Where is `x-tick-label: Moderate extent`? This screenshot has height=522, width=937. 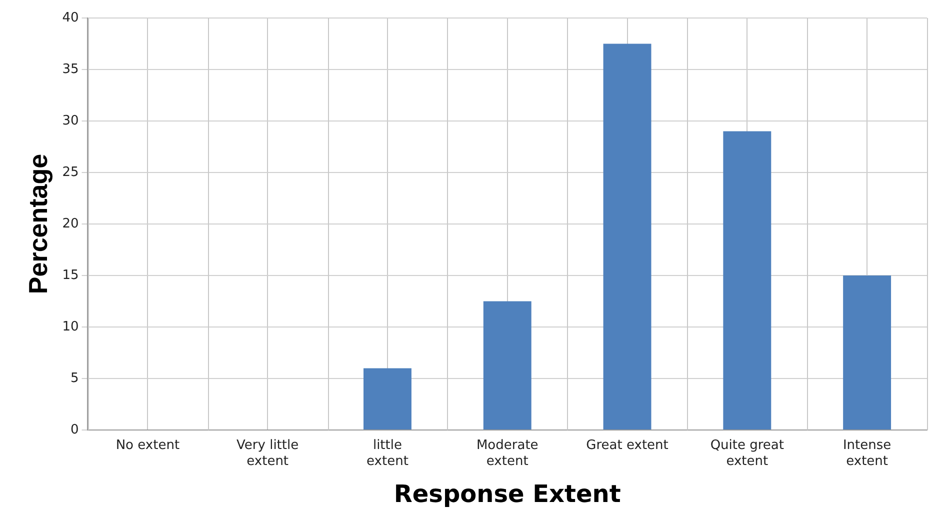
x-tick-label: Moderate extent is located at coordinates (507, 453).